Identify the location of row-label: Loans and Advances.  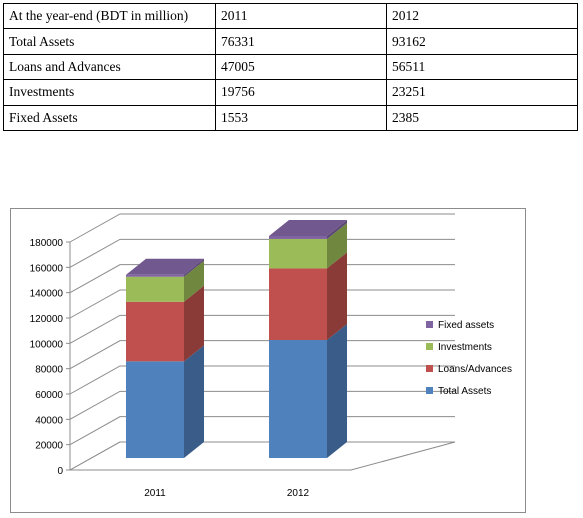
(109, 67).